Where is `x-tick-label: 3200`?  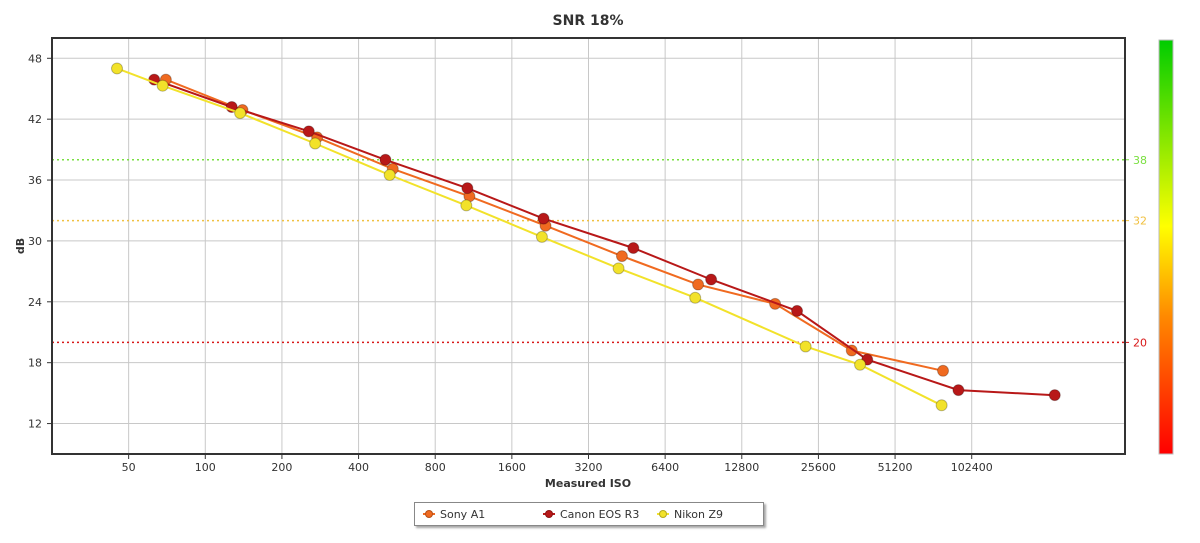
x-tick-label: 3200 is located at coordinates (589, 467).